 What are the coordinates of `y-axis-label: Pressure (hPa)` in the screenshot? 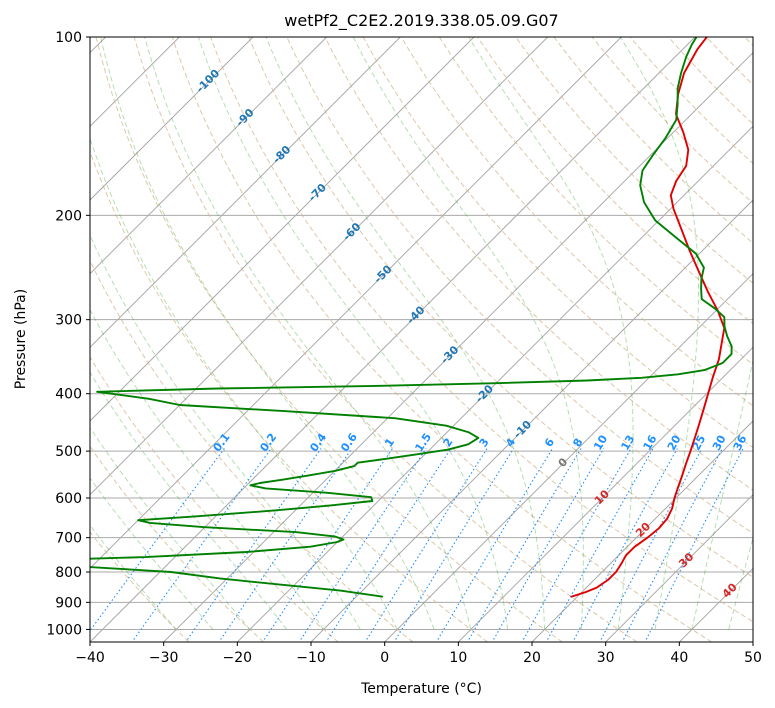 It's located at (21, 339).